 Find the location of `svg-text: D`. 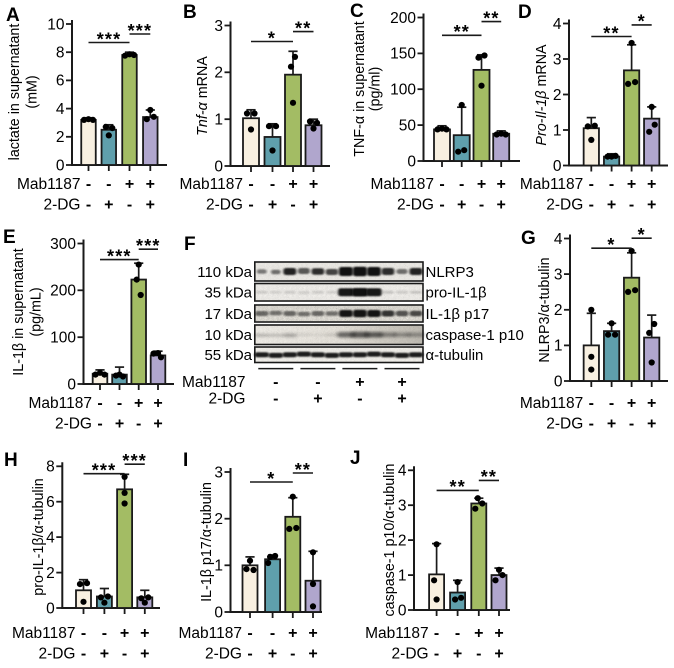

svg-text: D is located at coordinates (525, 12).